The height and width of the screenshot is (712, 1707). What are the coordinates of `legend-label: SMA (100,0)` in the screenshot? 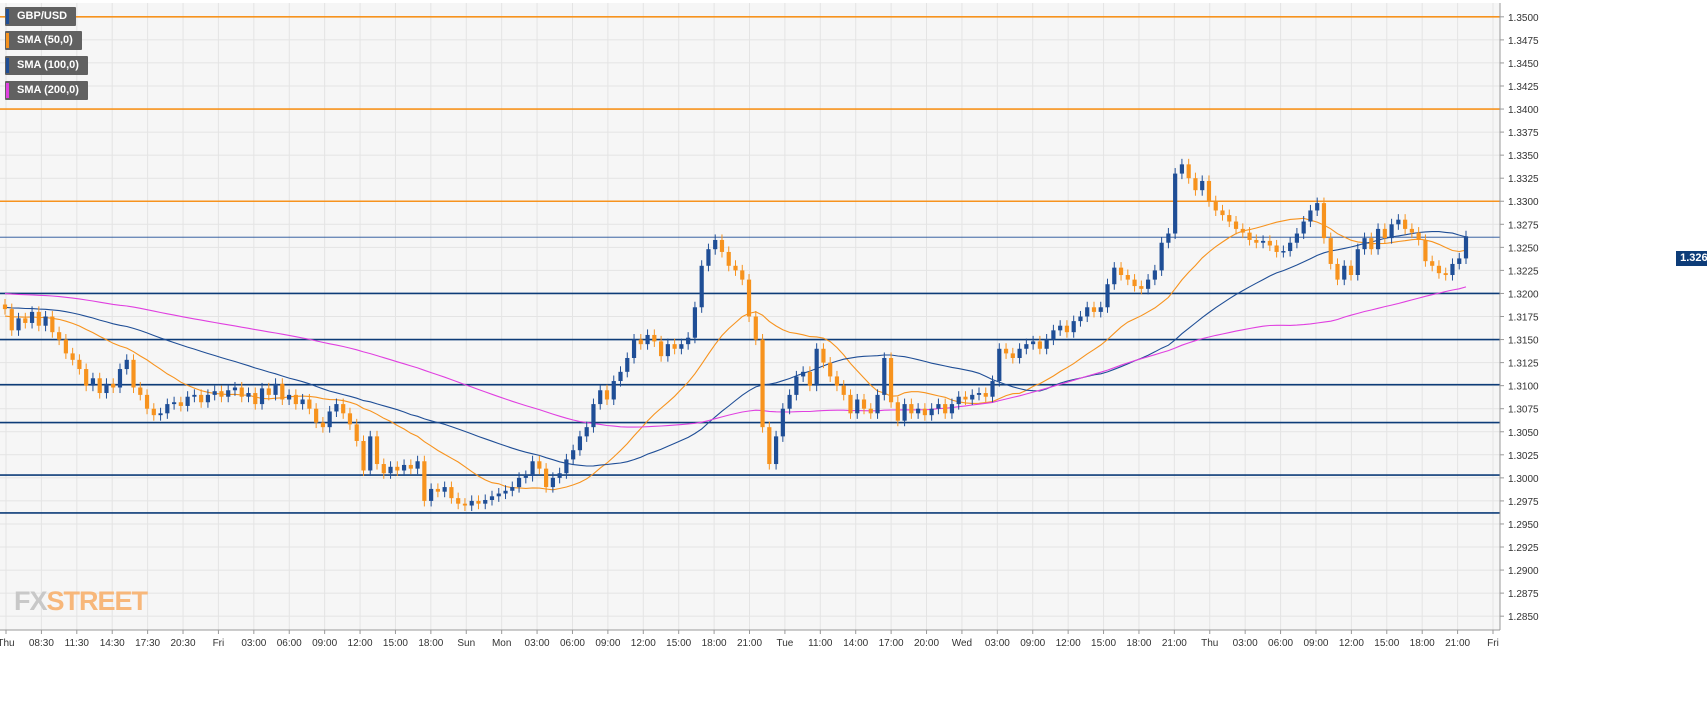 It's located at (48, 65).